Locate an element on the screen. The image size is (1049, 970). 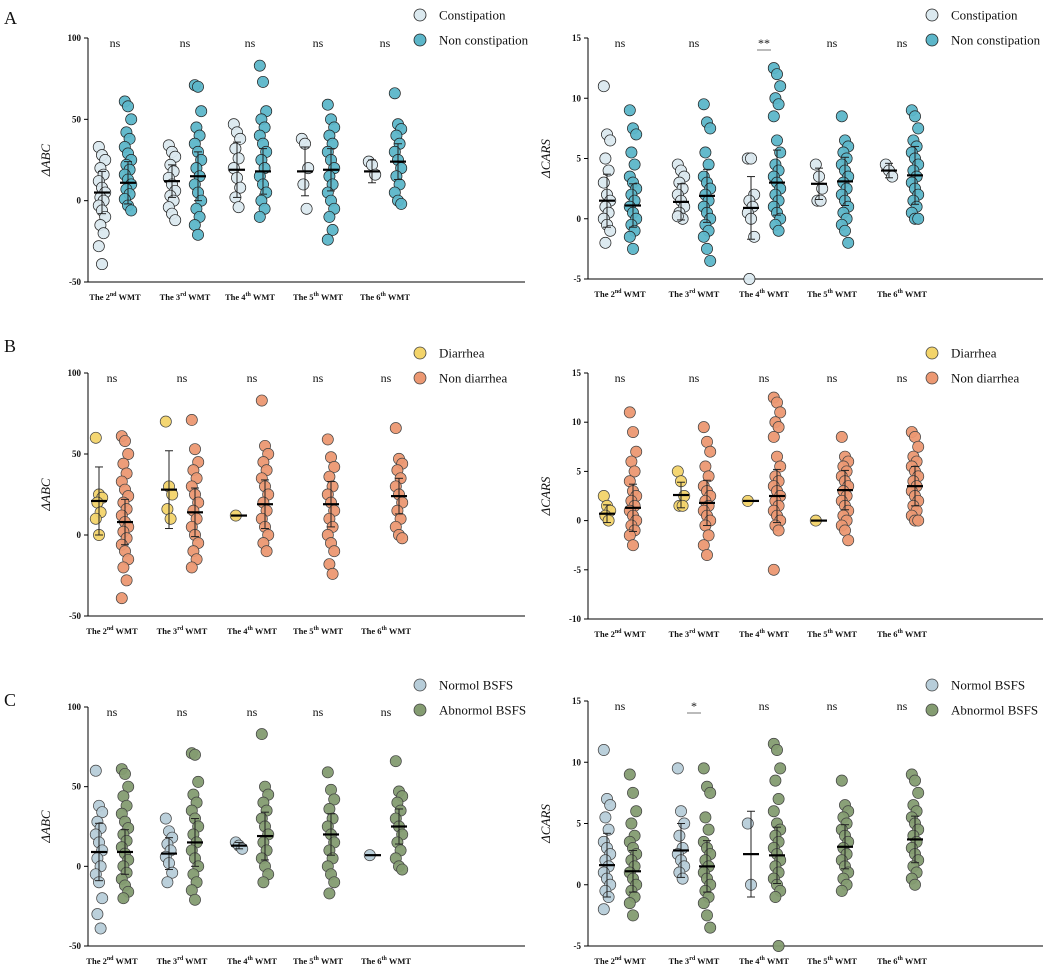
y-tick-label: -50 is located at coordinates (75, 616).